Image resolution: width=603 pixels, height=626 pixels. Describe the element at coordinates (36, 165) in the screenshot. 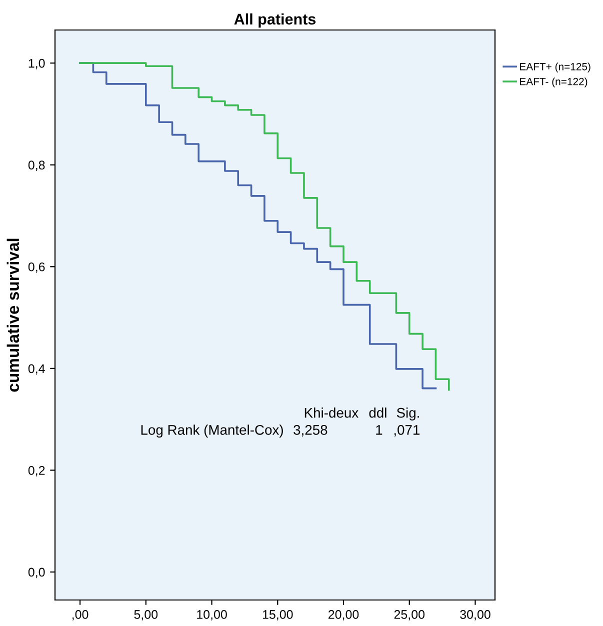

I see `y-tick-label: 0,8` at that location.